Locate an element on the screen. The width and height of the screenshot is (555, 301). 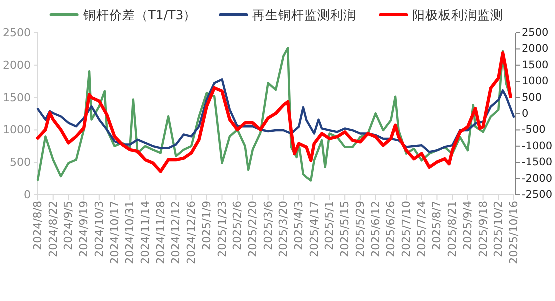
x-tick-label: 2025/3/20 is located at coordinates (283, 229).